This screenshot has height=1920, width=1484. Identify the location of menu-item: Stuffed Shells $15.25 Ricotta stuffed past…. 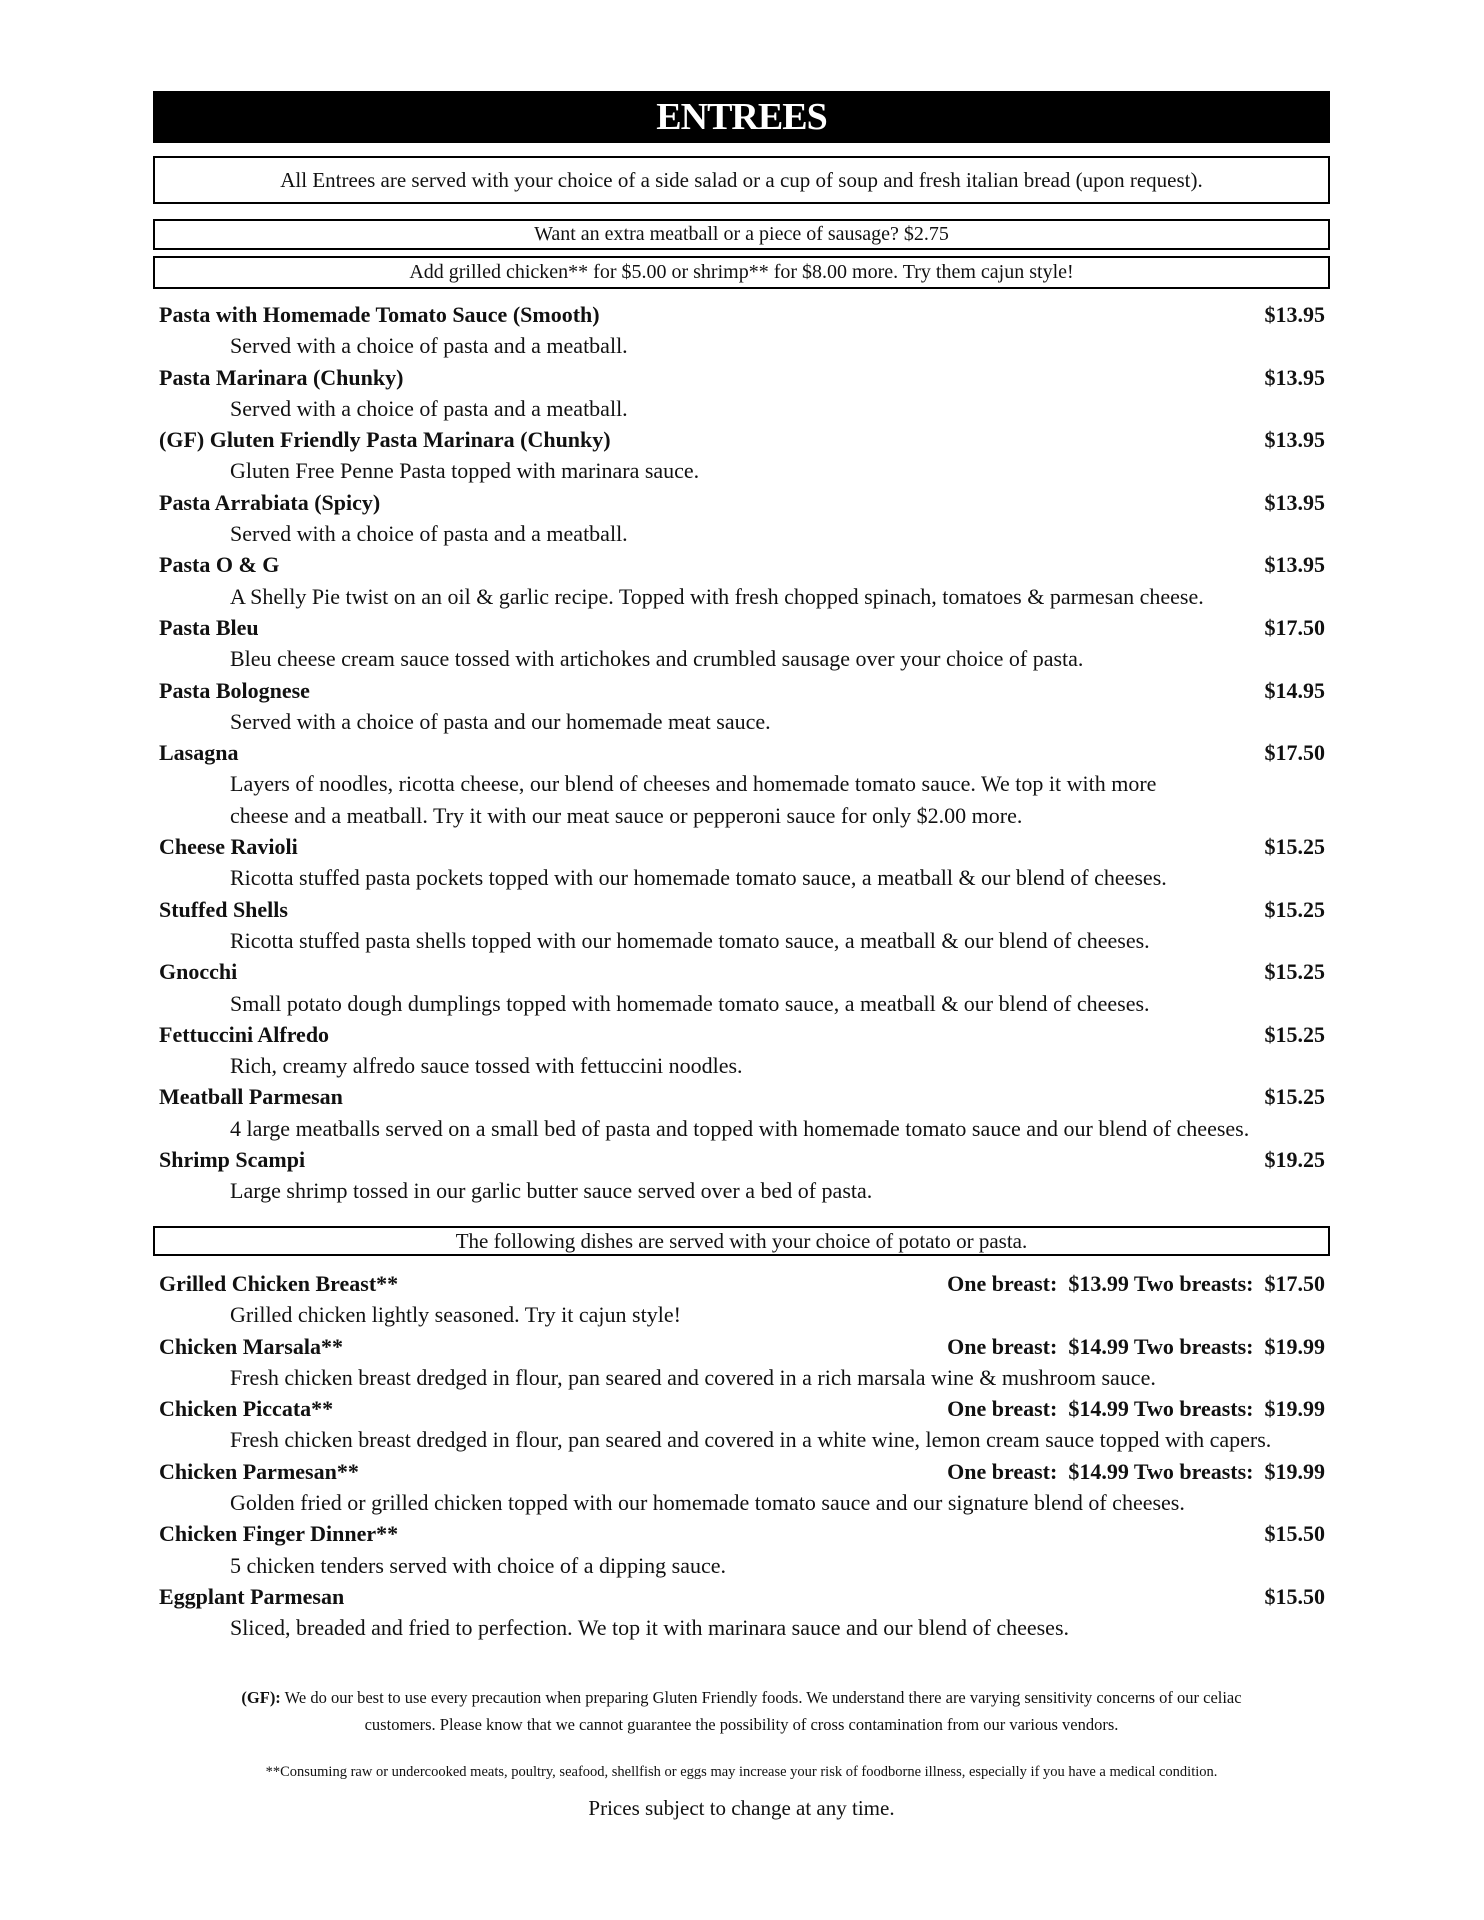
(742, 925).